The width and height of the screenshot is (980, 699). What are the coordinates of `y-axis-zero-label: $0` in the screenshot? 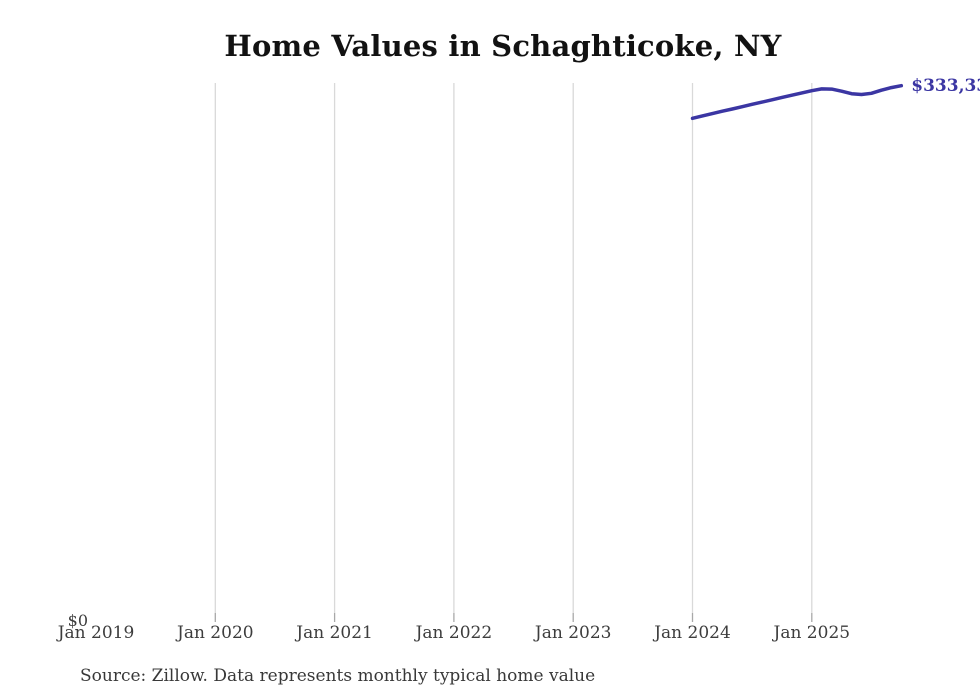 It's located at (77, 620).